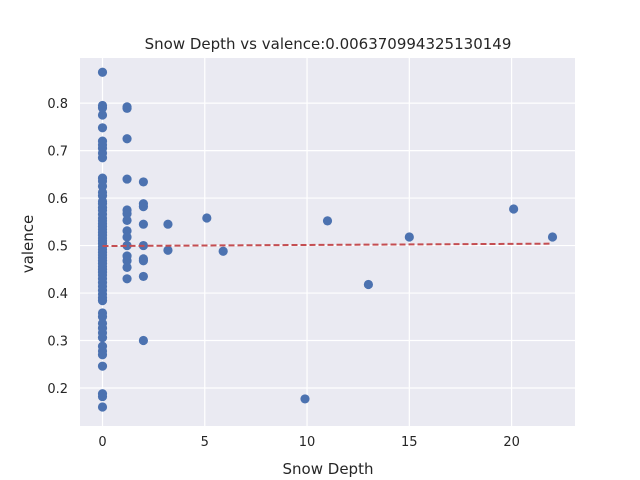 Image resolution: width=640 pixels, height=480 pixels. I want to click on x-tick-label: 20, so click(511, 442).